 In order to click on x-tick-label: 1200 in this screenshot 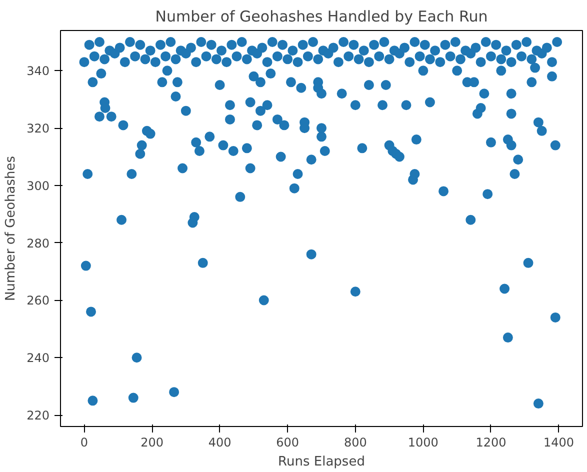, I will do `click(491, 443)`.